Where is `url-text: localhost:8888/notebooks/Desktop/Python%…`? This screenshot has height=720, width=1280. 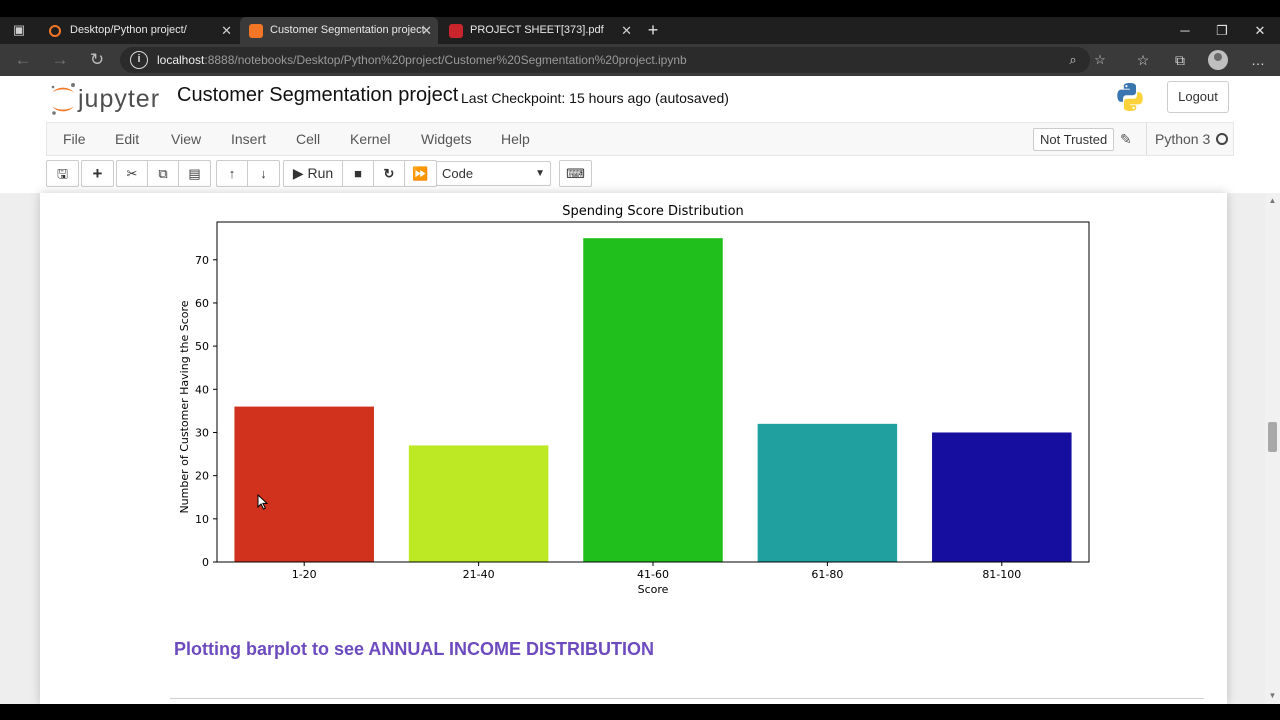
url-text: localhost:8888/notebooks/Desktop/Python%… is located at coordinates (422, 60).